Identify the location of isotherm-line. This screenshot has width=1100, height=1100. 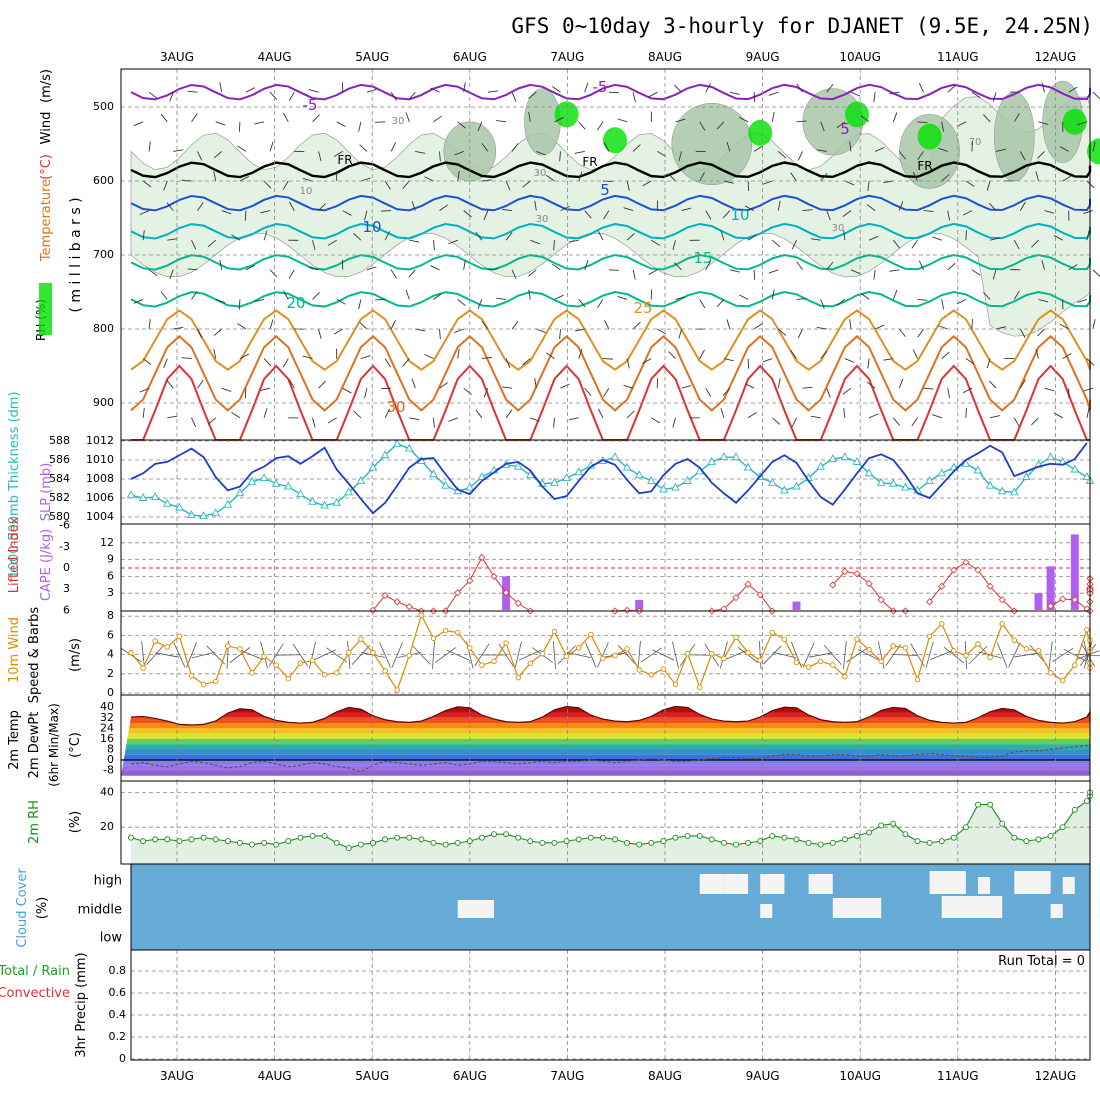
(611, 170).